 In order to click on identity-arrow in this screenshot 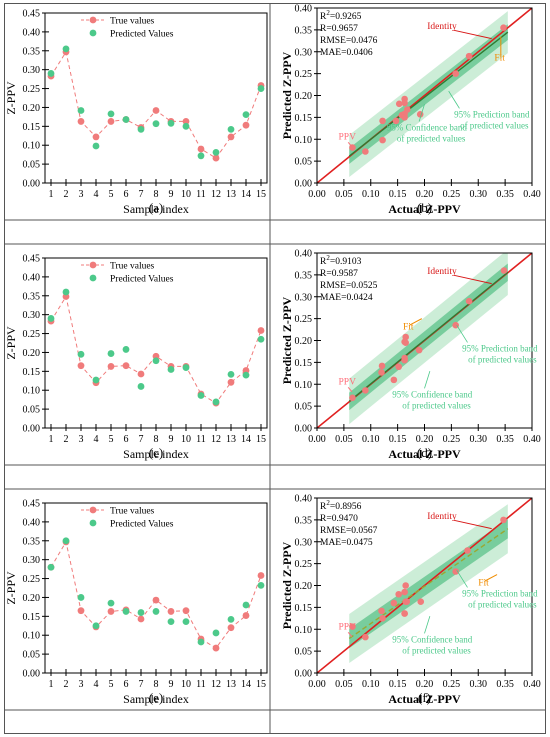, I will do `click(472, 34)`.